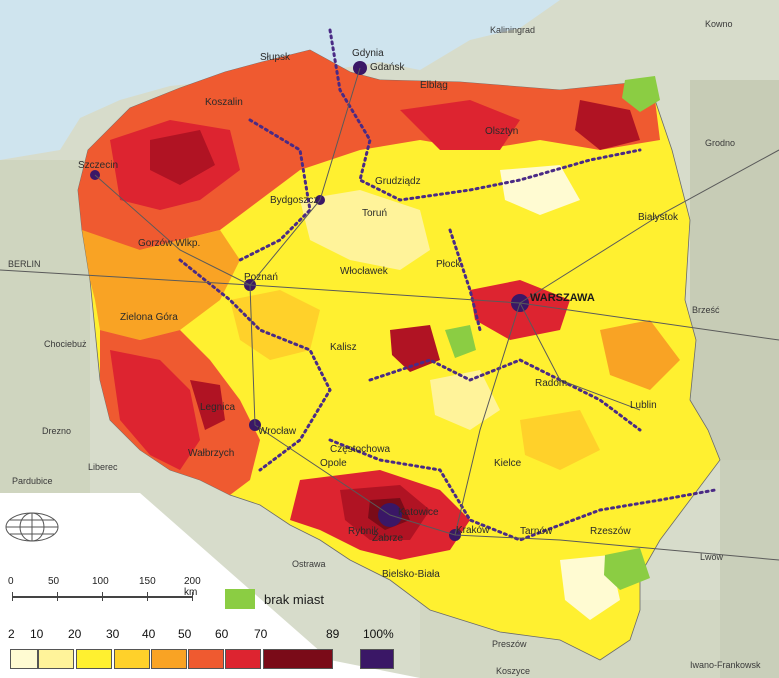 The image size is (779, 678). I want to click on legend-missing-swatch, so click(240, 599).